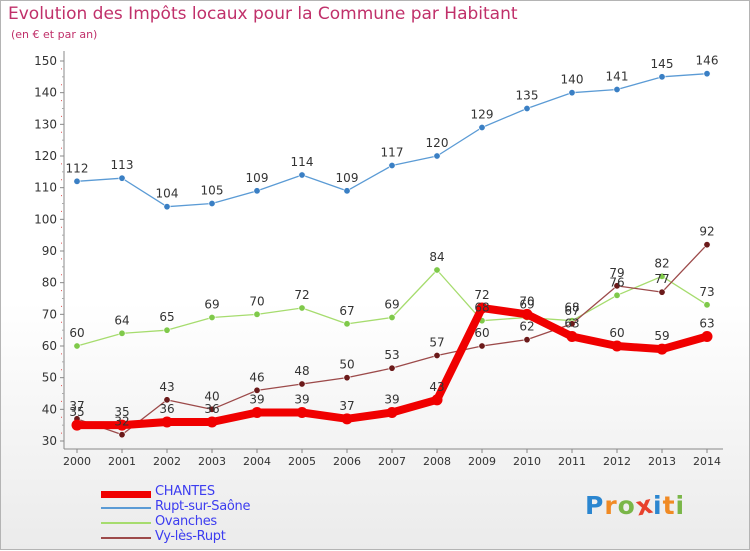 This screenshot has width=750, height=551. What do you see at coordinates (707, 461) in the screenshot?
I see `x-tick-label: 2014` at bounding box center [707, 461].